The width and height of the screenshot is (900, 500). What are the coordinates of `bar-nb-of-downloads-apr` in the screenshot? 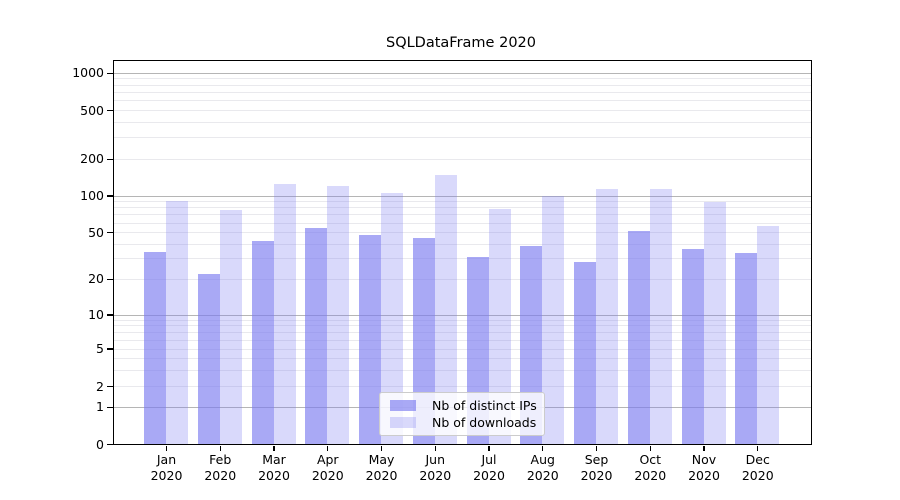 It's located at (338, 315).